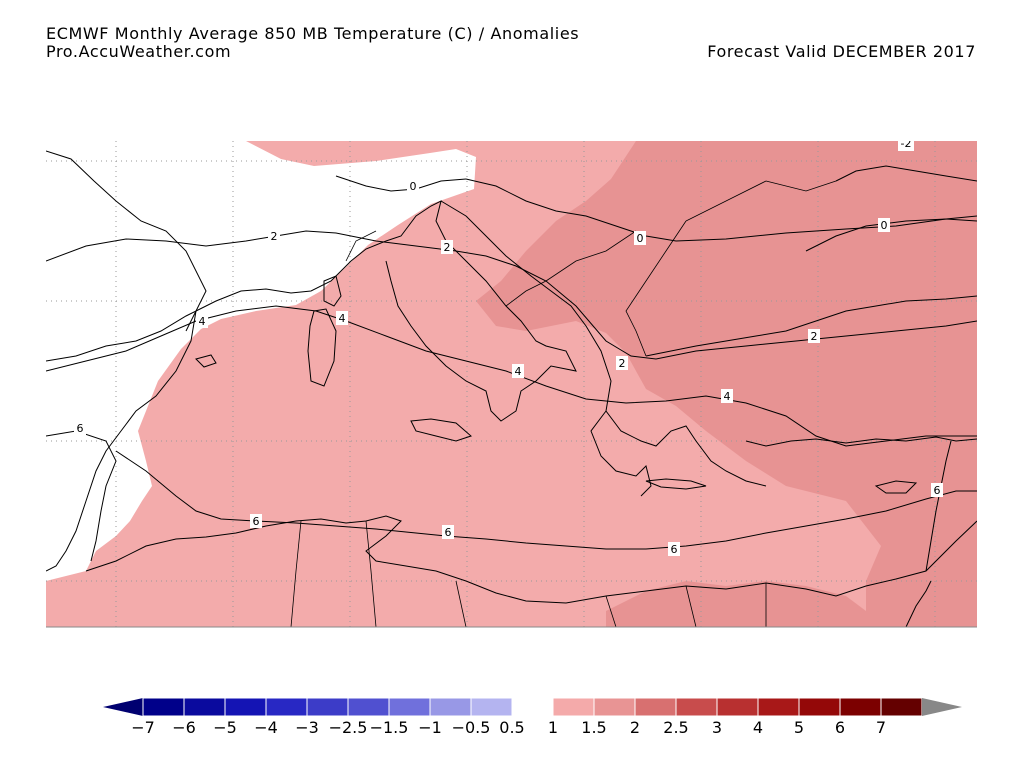 This screenshot has width=1024, height=768. I want to click on coastline-italy, so click(481, 311).